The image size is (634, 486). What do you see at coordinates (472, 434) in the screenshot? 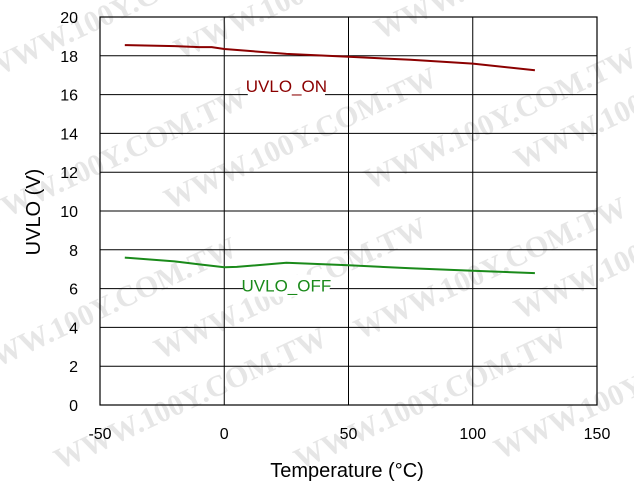
I see `x-tick-label: 100` at bounding box center [472, 434].